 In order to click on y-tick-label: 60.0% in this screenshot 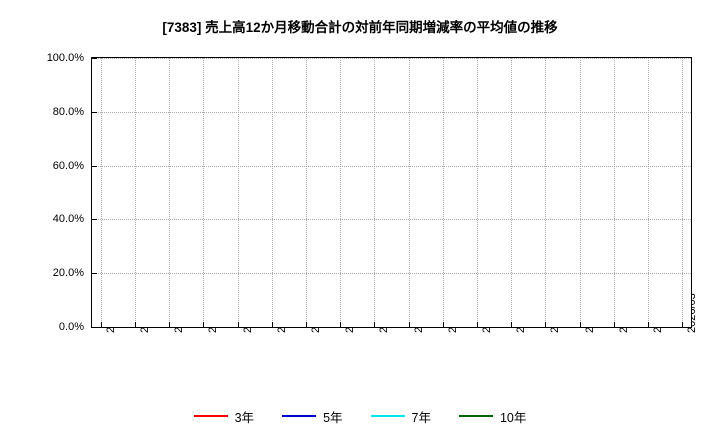, I will do `click(68, 165)`.